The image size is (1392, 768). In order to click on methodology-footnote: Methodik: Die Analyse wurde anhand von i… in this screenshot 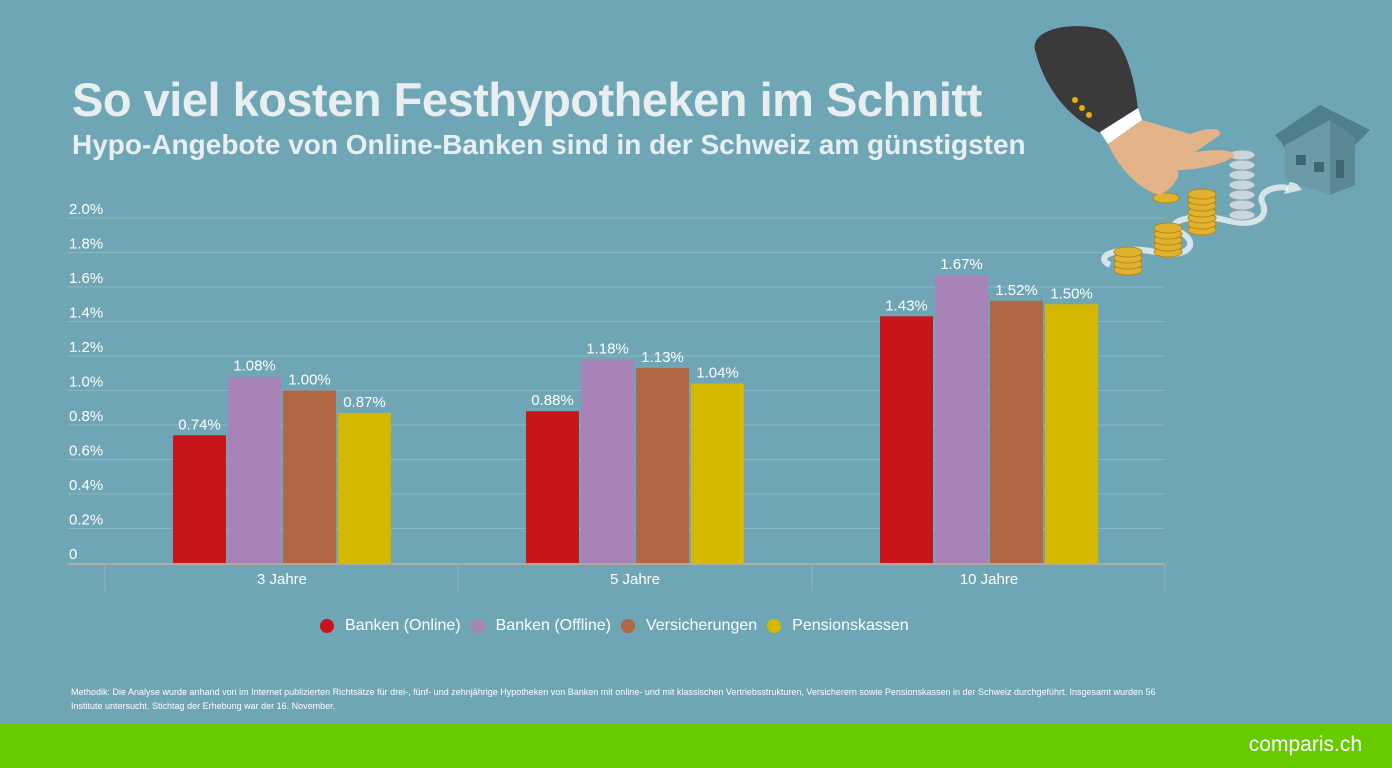, I will do `click(613, 699)`.